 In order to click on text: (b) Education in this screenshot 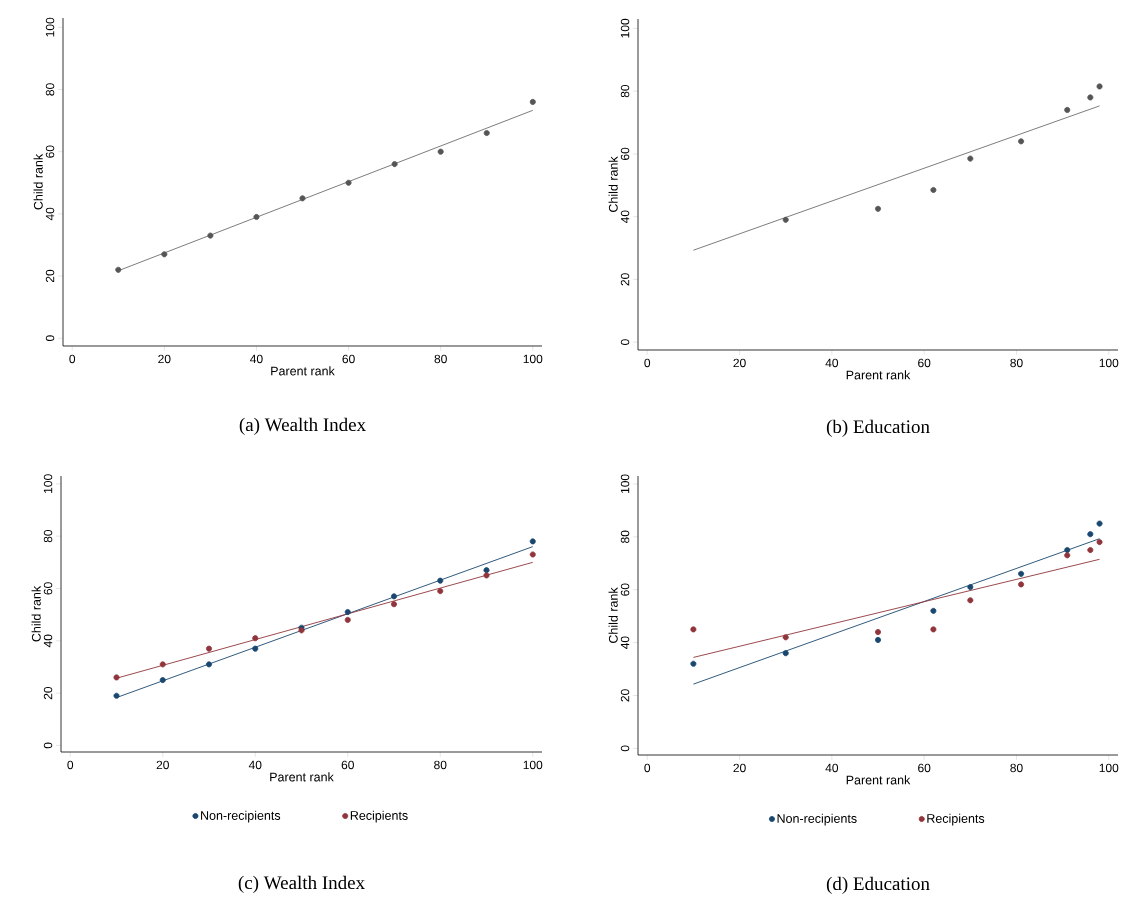, I will do `click(878, 428)`.